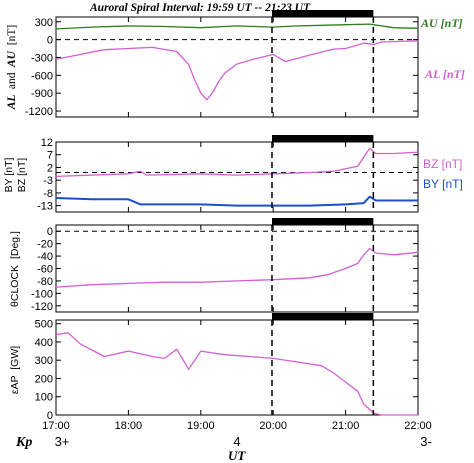 The height and width of the screenshot is (463, 474). Describe the element at coordinates (48, 181) in the screenshot. I see `y-tick-label: -3` at that location.